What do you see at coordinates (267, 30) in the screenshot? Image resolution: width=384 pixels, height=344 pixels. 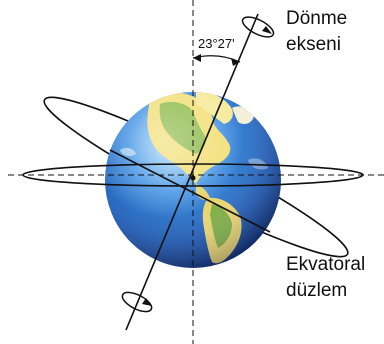 I see `top-rotation-arrowhead` at bounding box center [267, 30].